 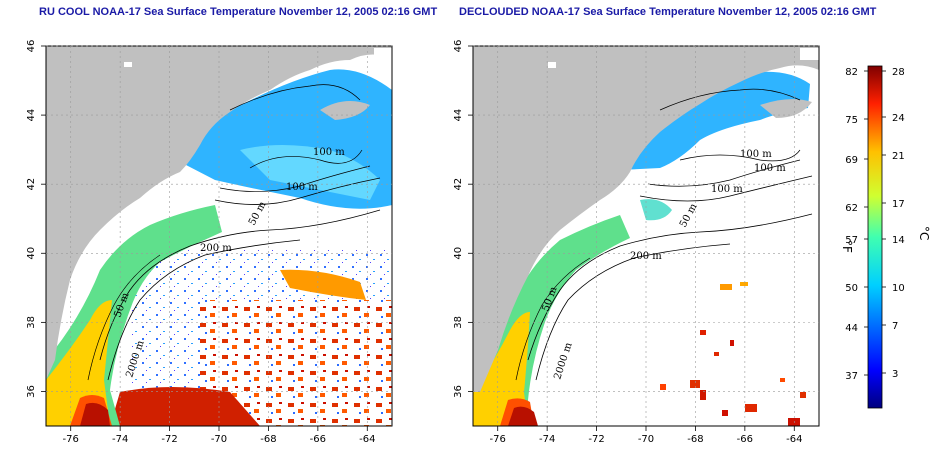 I want to click on right-contour-100m-b, so click(x=740, y=155).